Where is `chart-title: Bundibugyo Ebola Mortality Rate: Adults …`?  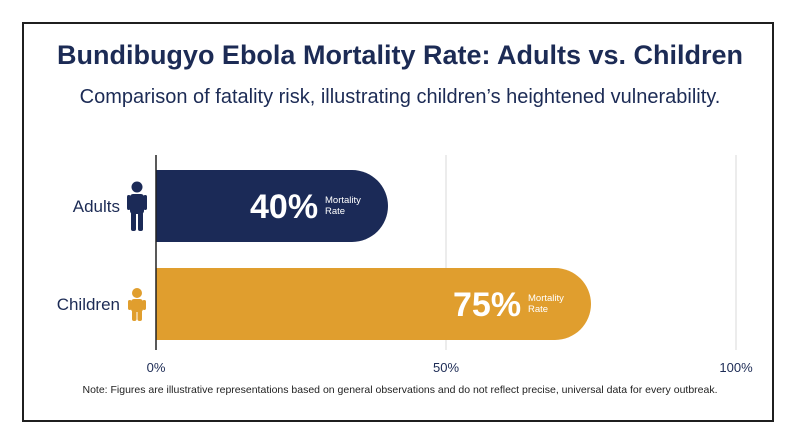 chart-title: Bundibugyo Ebola Mortality Rate: Adults … is located at coordinates (400, 55).